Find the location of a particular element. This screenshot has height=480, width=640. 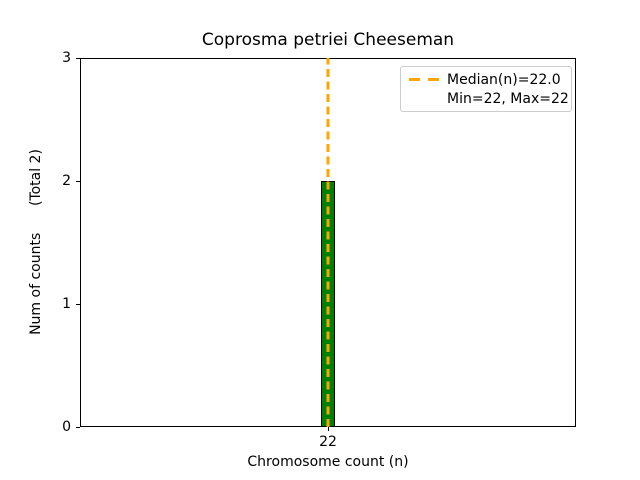

y-tick-label: 0 is located at coordinates (66, 427).